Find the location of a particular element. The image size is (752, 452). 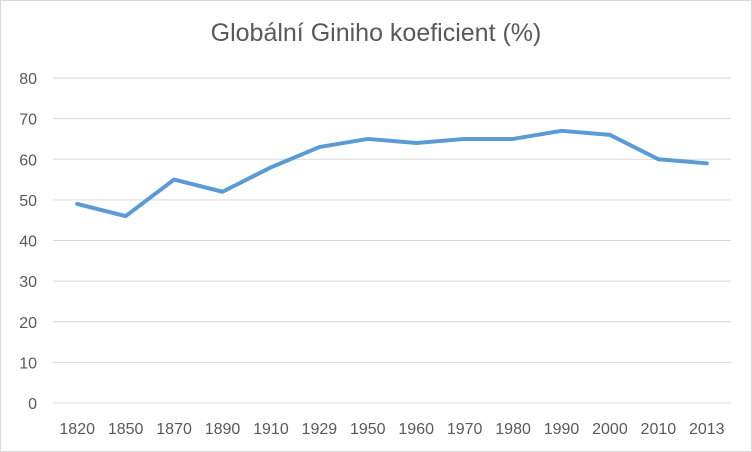

y-tick-label: 80 is located at coordinates (28, 79).